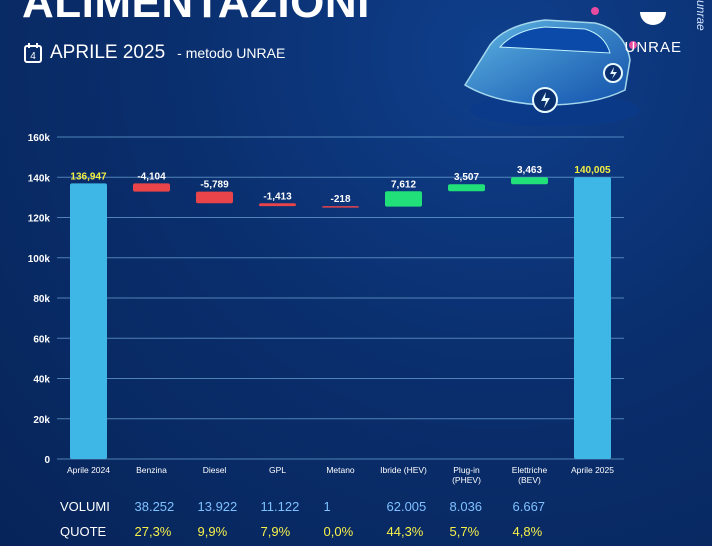 This screenshot has width=712, height=546. I want to click on x-tick-label: Elettriche, so click(530, 470).